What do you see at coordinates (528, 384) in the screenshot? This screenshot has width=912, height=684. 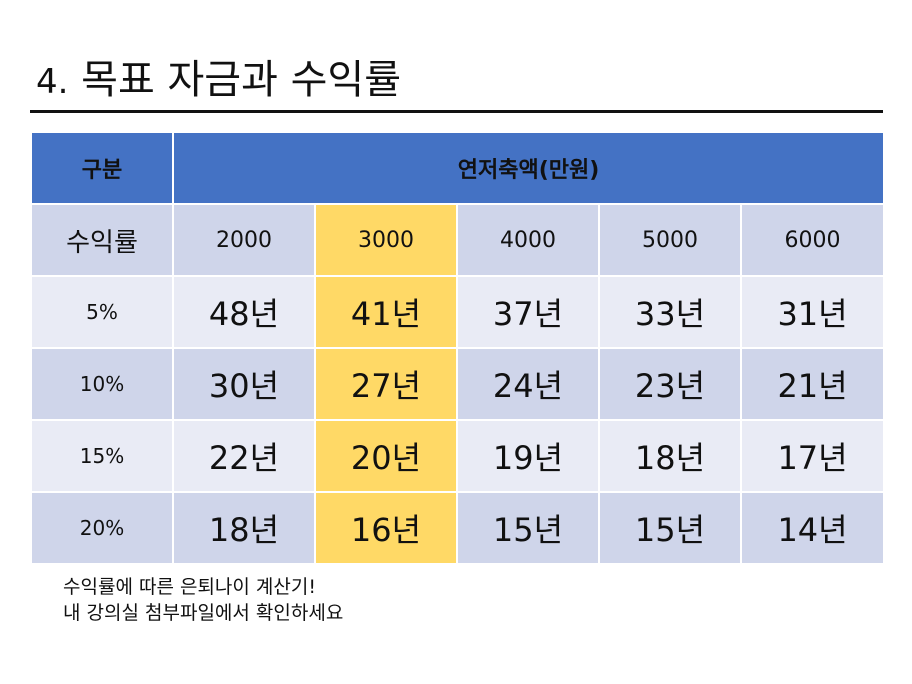 I see `years-cell: 24년` at bounding box center [528, 384].